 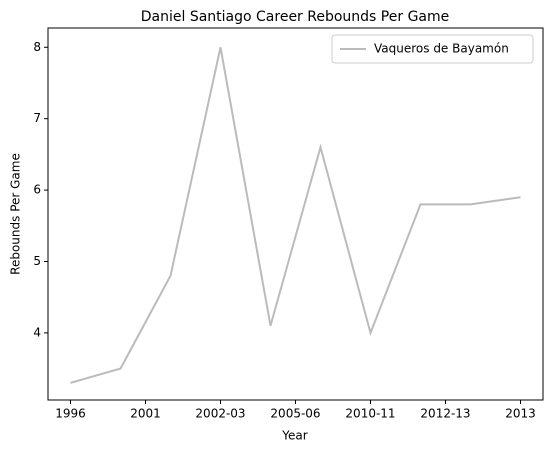 What do you see at coordinates (294, 436) in the screenshot?
I see `x-axis-label: Year` at bounding box center [294, 436].